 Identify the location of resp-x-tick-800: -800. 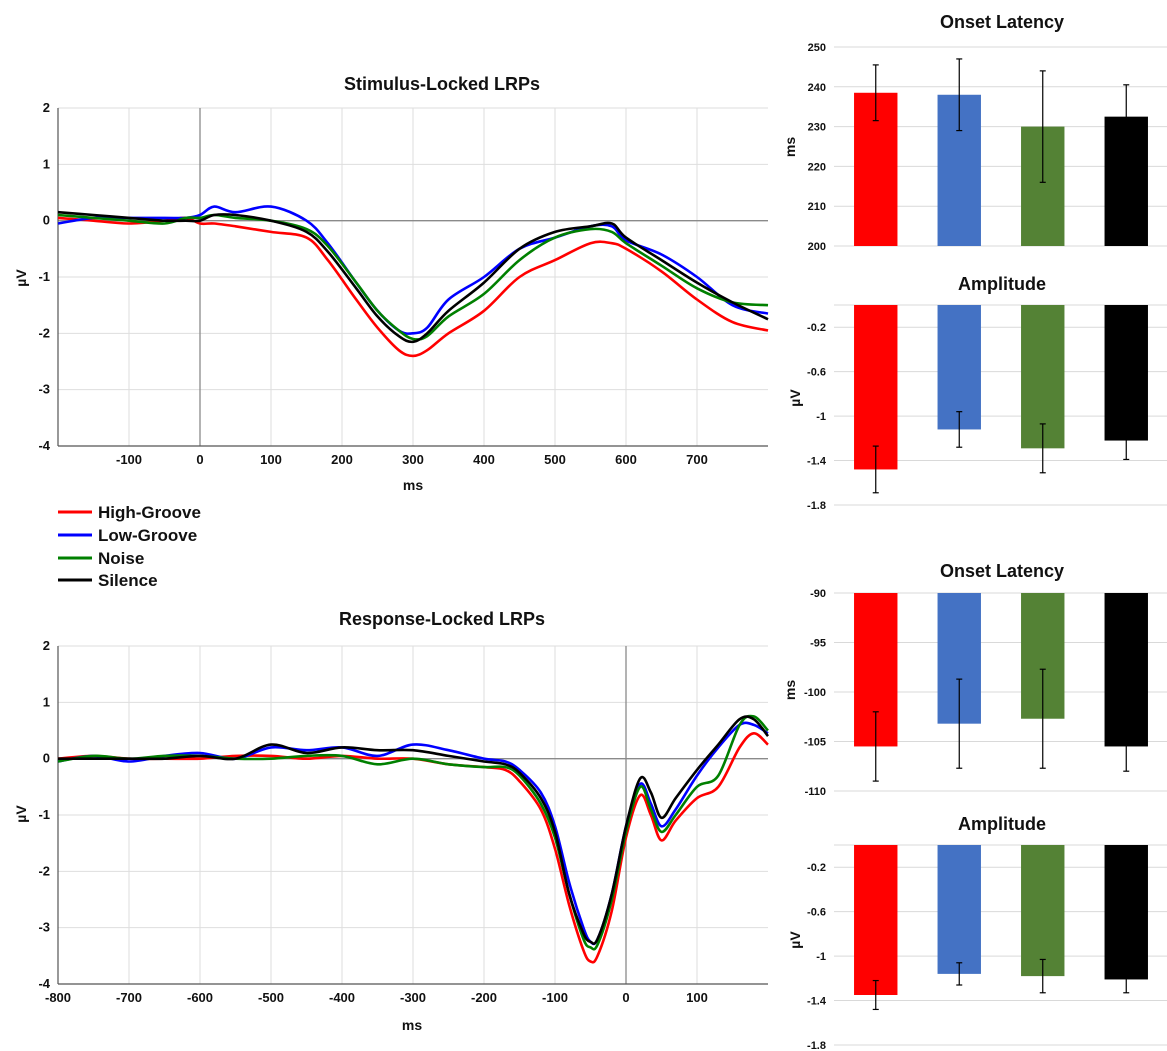
(58, 997).